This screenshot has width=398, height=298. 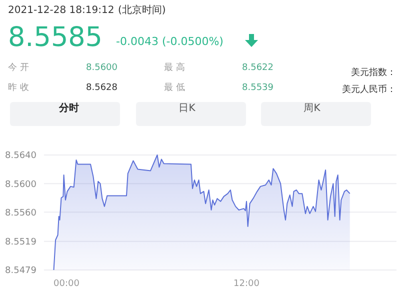 What do you see at coordinates (142, 10) in the screenshot?
I see `text: (北京时间)` at bounding box center [142, 10].